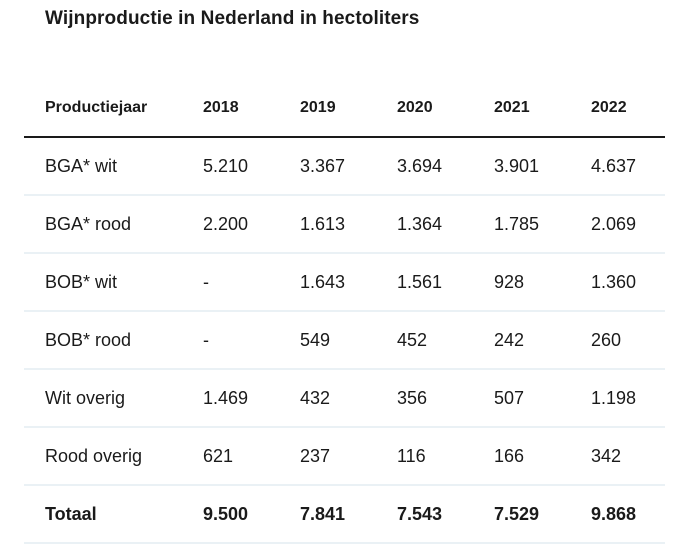 Image resolution: width=699 pixels, height=551 pixels. I want to click on table-cell: 237, so click(348, 456).